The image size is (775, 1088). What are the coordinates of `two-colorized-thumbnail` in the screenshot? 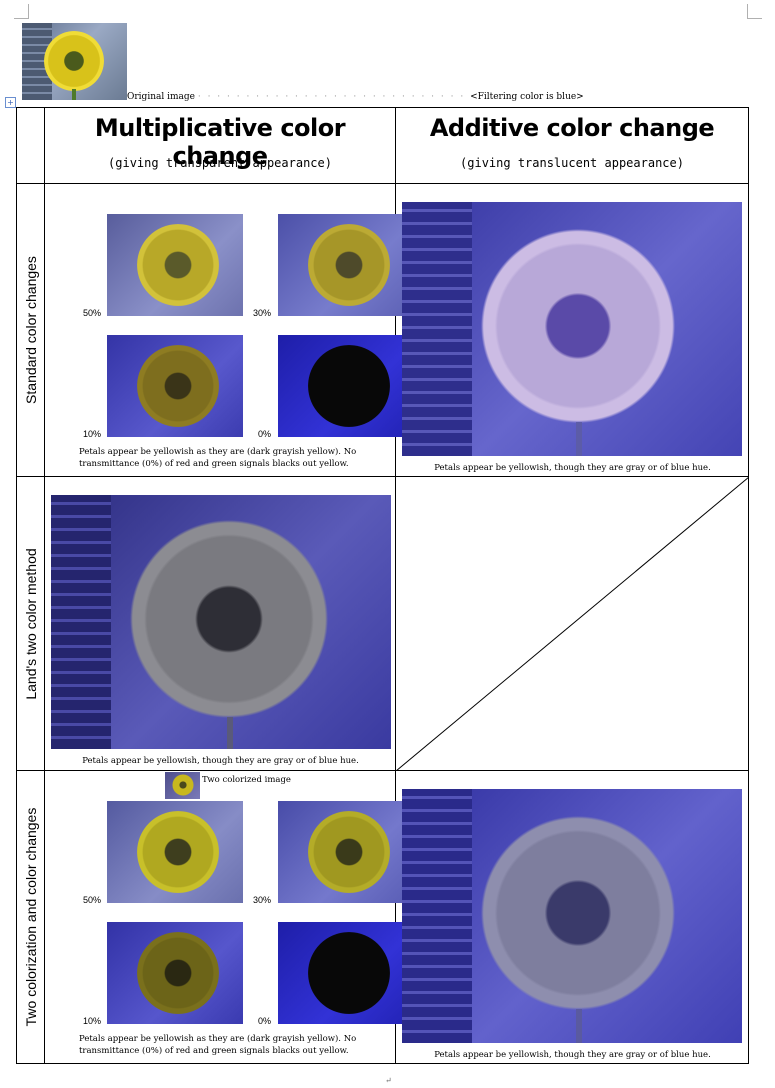 It's located at (182, 785).